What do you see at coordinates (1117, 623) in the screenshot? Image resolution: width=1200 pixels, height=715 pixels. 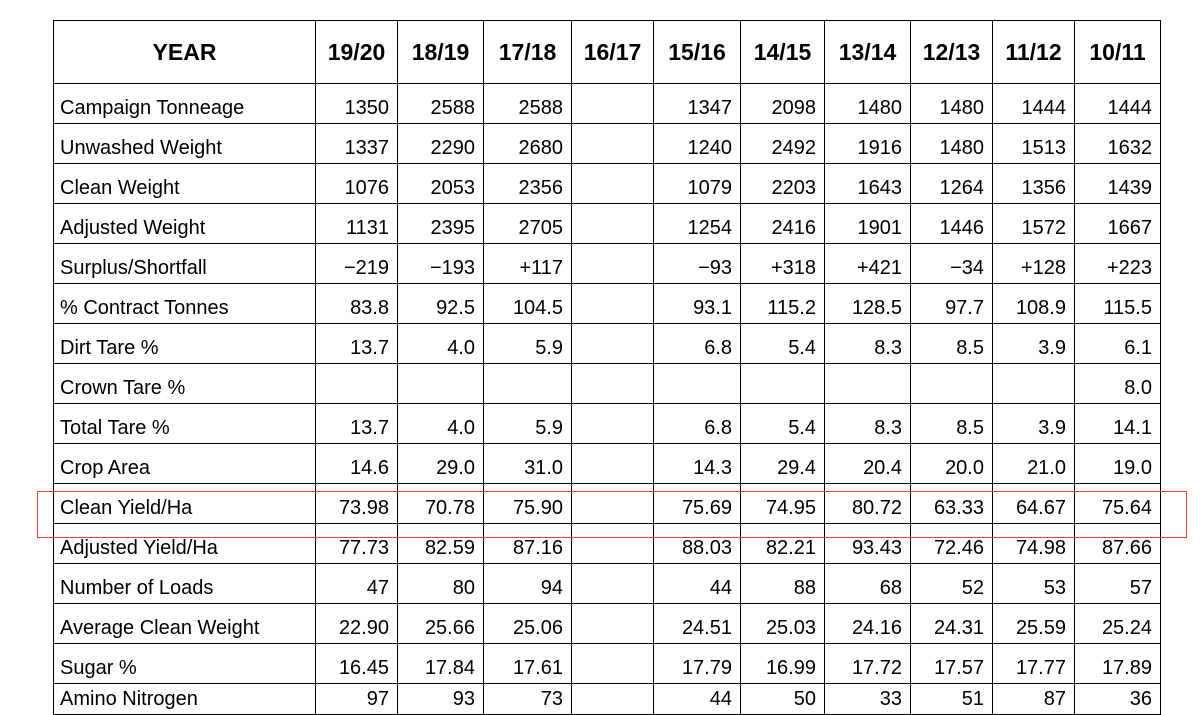 I see `table-cell: 25.24` at bounding box center [1117, 623].